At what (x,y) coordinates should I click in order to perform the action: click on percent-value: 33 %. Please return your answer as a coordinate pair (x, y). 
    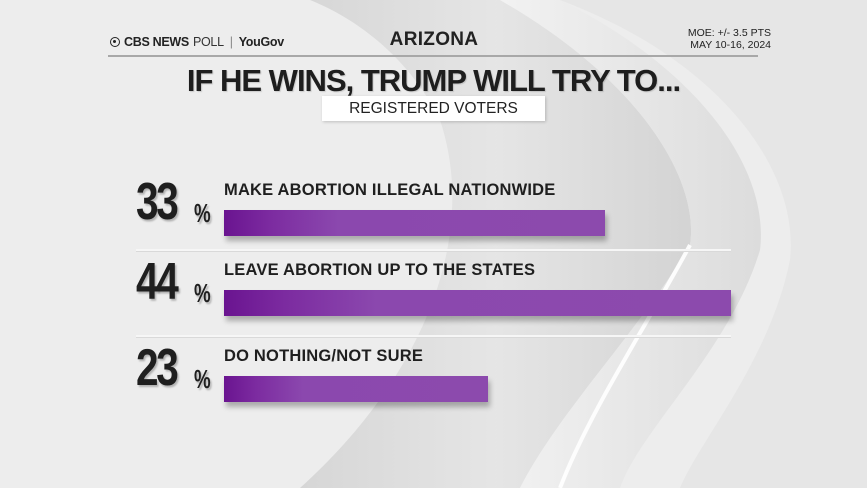
    Looking at the image, I should click on (180, 204).